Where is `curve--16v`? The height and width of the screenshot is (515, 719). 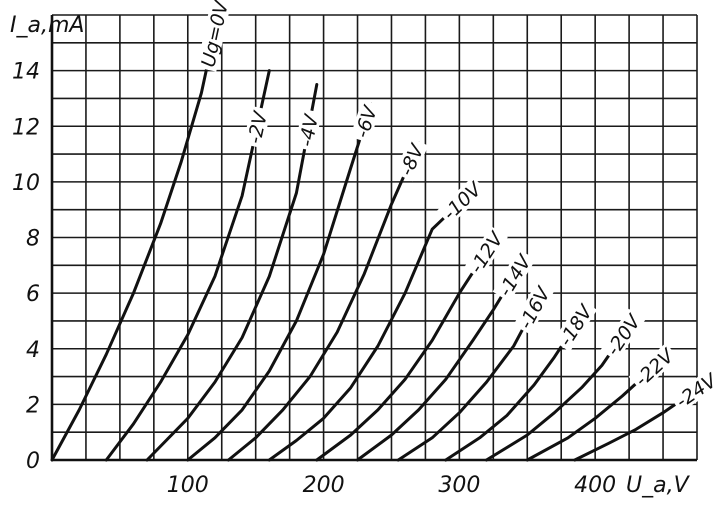 curve--16v is located at coordinates (464, 387).